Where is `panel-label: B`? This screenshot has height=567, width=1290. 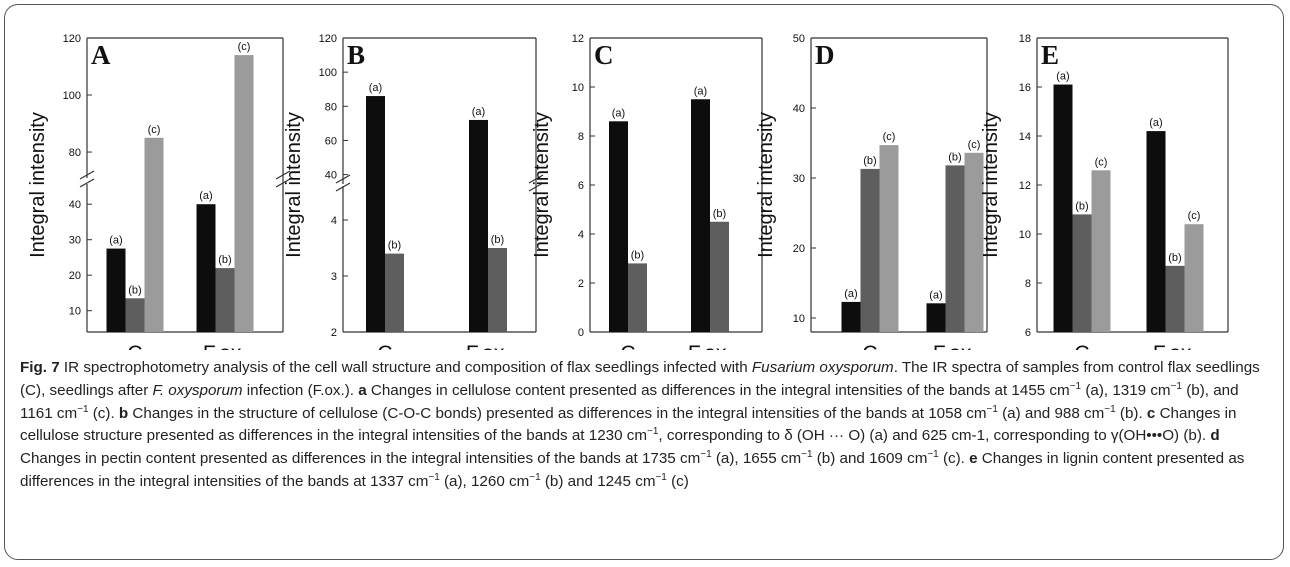
panel-label: B is located at coordinates (356, 55).